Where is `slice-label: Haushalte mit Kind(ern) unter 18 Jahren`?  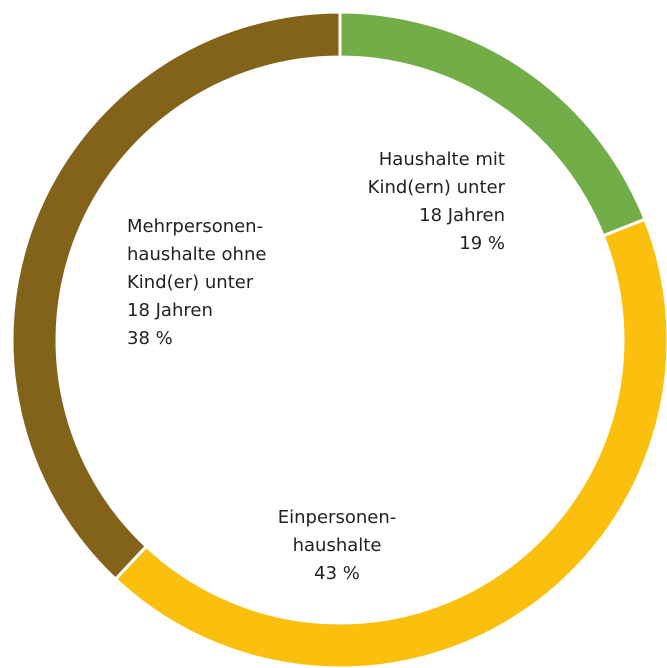 slice-label: Haushalte mit Kind(ern) unter 18 Jahren is located at coordinates (437, 187).